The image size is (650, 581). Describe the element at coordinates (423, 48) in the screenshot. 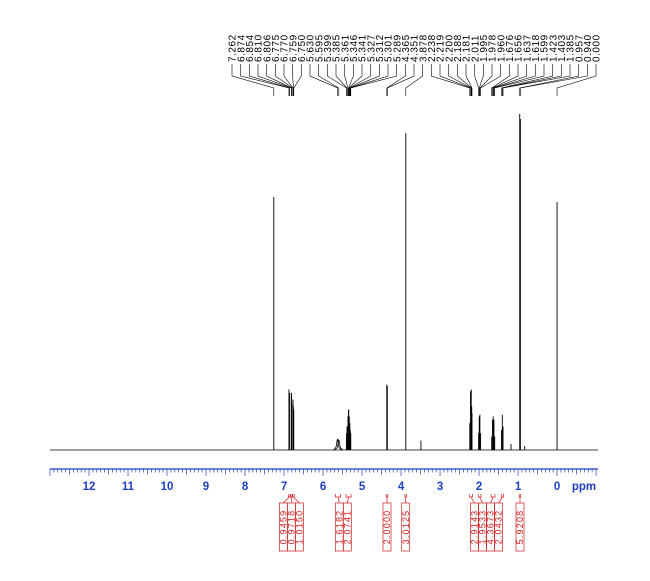

I see `peak-label: 3.878` at that location.